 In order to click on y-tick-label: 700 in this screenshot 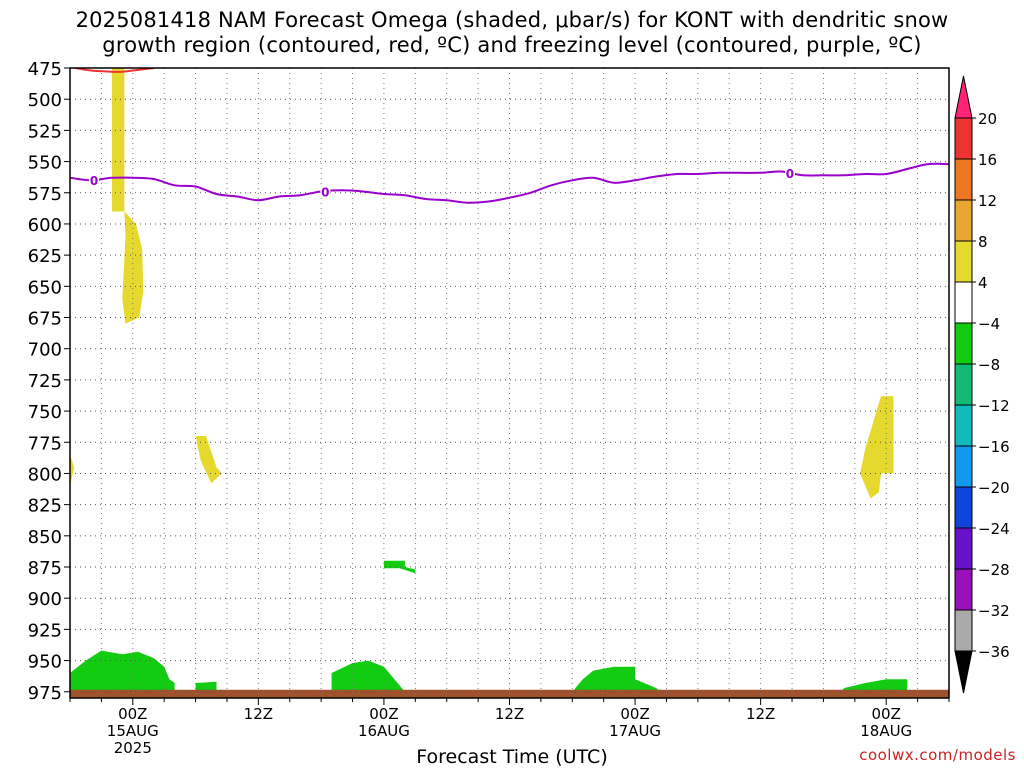, I will do `click(45, 350)`.